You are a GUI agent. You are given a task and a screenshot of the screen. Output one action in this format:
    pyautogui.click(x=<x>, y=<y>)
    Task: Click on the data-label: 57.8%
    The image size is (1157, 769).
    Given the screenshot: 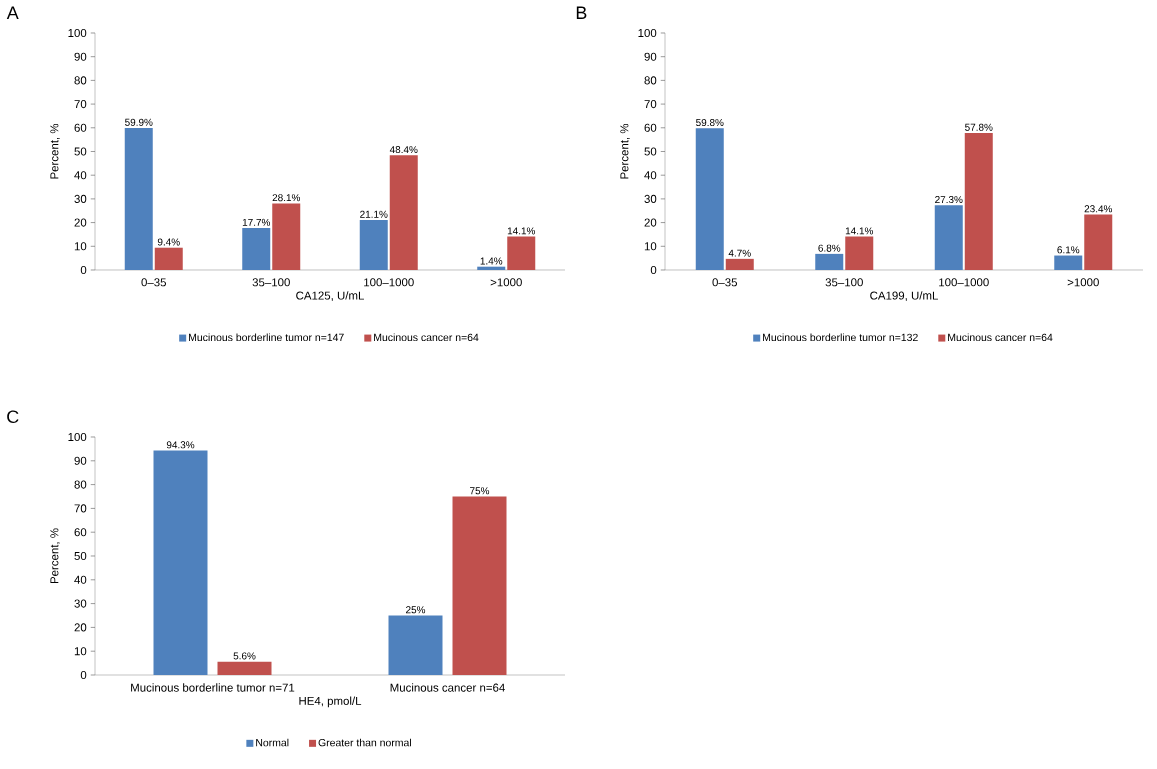 What is the action you would take?
    pyautogui.click(x=979, y=127)
    